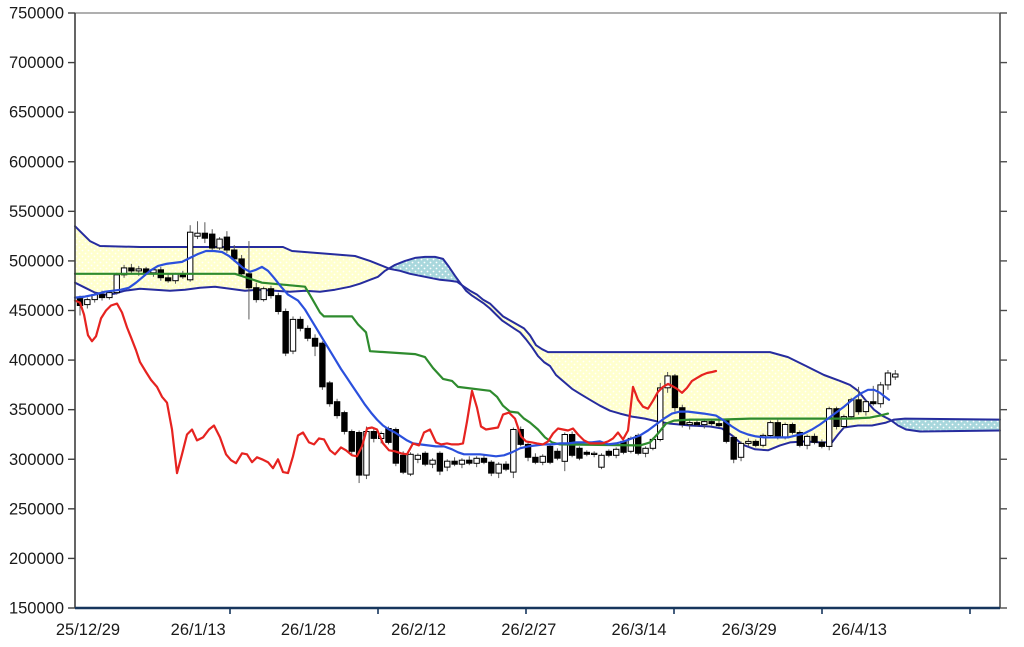 Image resolution: width=1024 pixels, height=647 pixels. Describe the element at coordinates (859, 630) in the screenshot. I see `x-axis-label: 26/4/13` at that location.